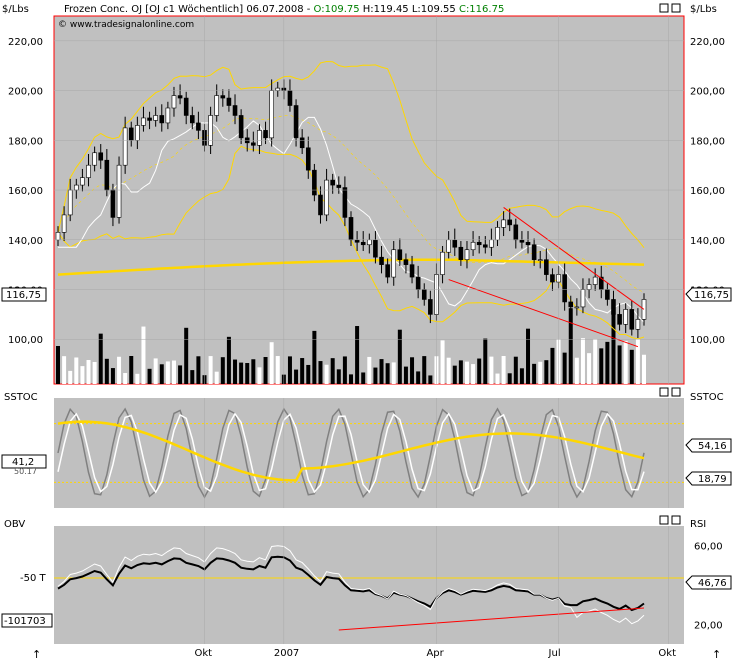 This screenshot has height=664, width=732. What do you see at coordinates (351, 451) in the screenshot?
I see `sstoc-slow-line` at bounding box center [351, 451].